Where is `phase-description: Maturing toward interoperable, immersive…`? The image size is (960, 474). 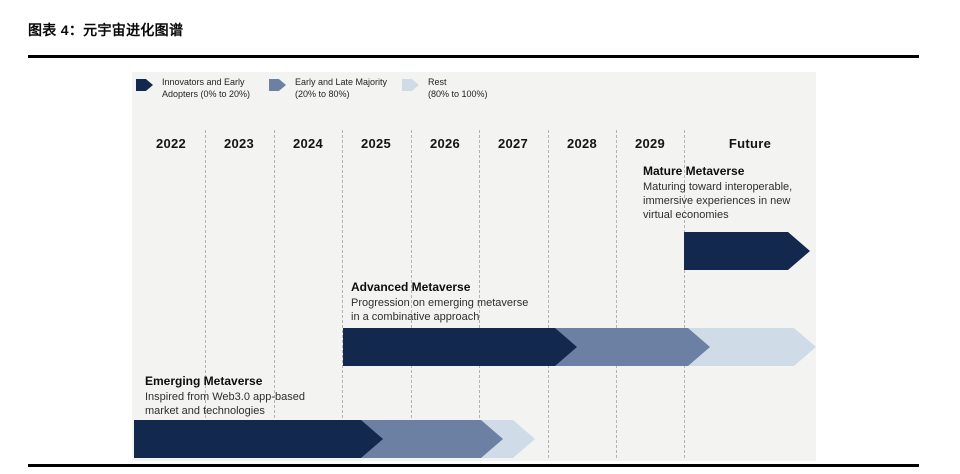 phase-description: Maturing toward interoperable, immersive… is located at coordinates (718, 201).